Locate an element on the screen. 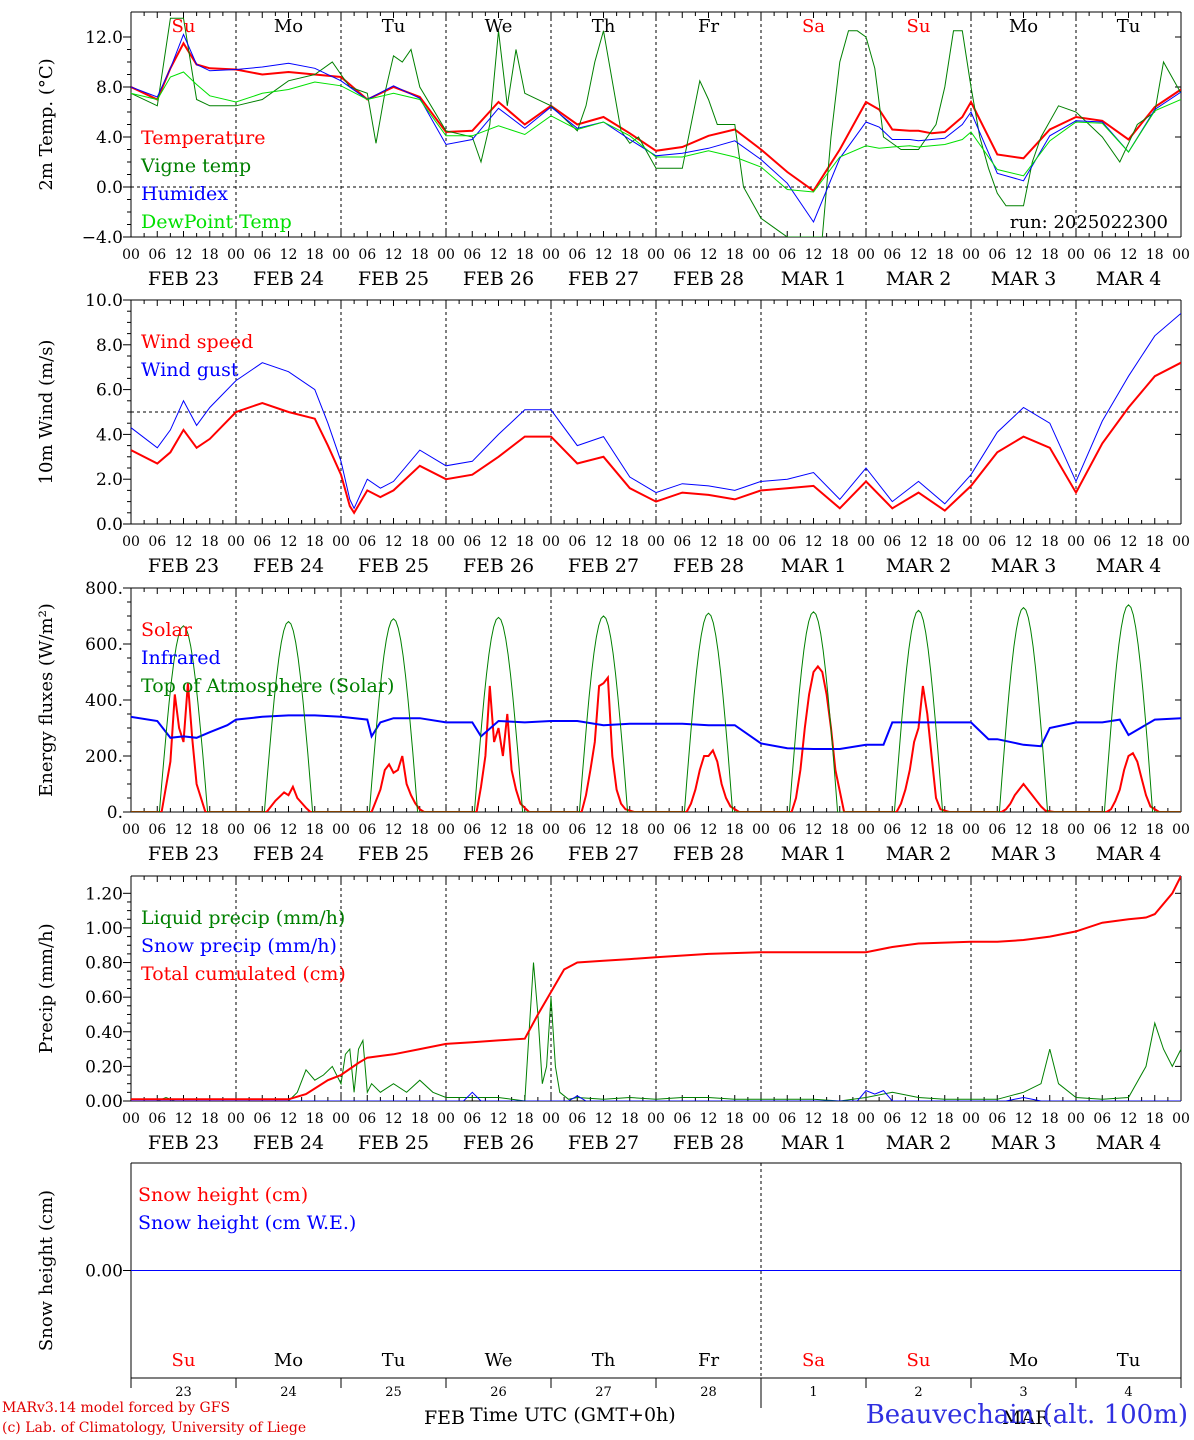 This screenshot has width=1194, height=1440. panel-1-ylabel: 10m Wind (m/s) is located at coordinates (46, 412).